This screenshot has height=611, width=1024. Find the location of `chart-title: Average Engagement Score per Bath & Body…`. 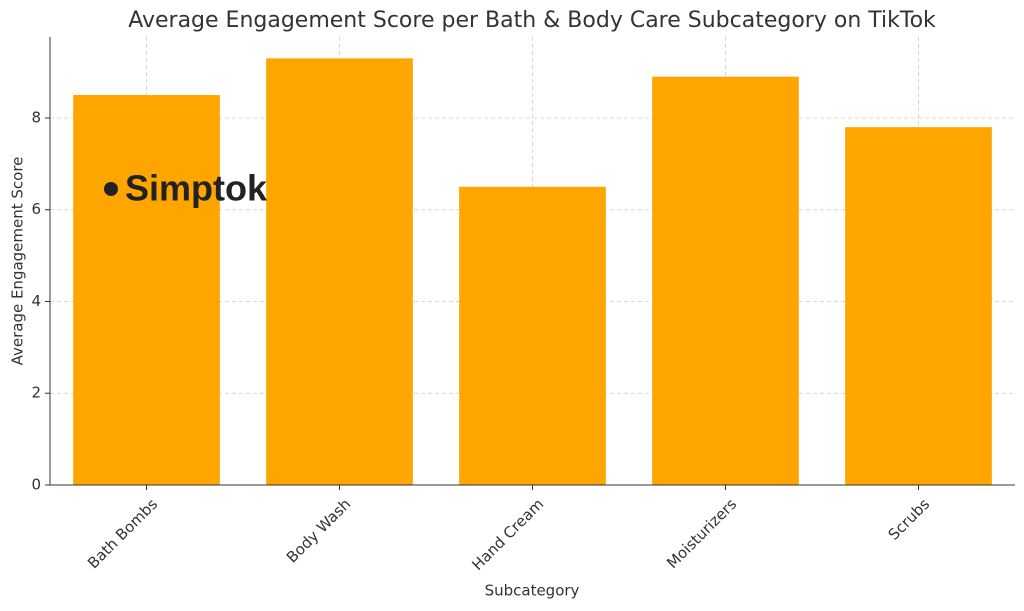

chart-title: Average Engagement Score per Bath & Body… is located at coordinates (532, 20).